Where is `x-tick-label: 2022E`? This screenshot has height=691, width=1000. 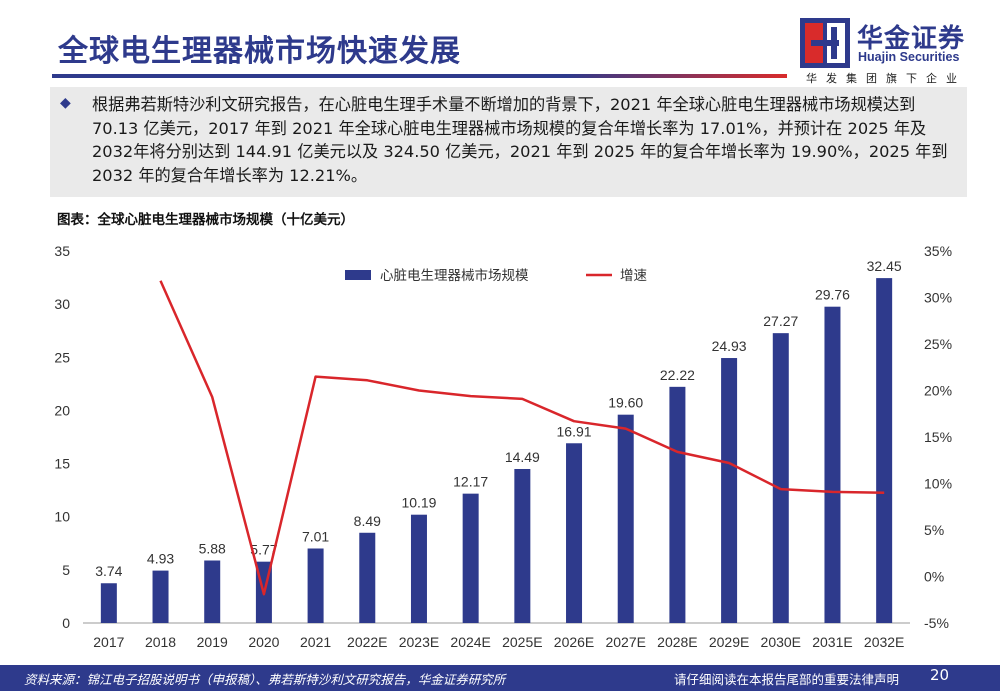
x-tick-label: 2022E is located at coordinates (367, 642).